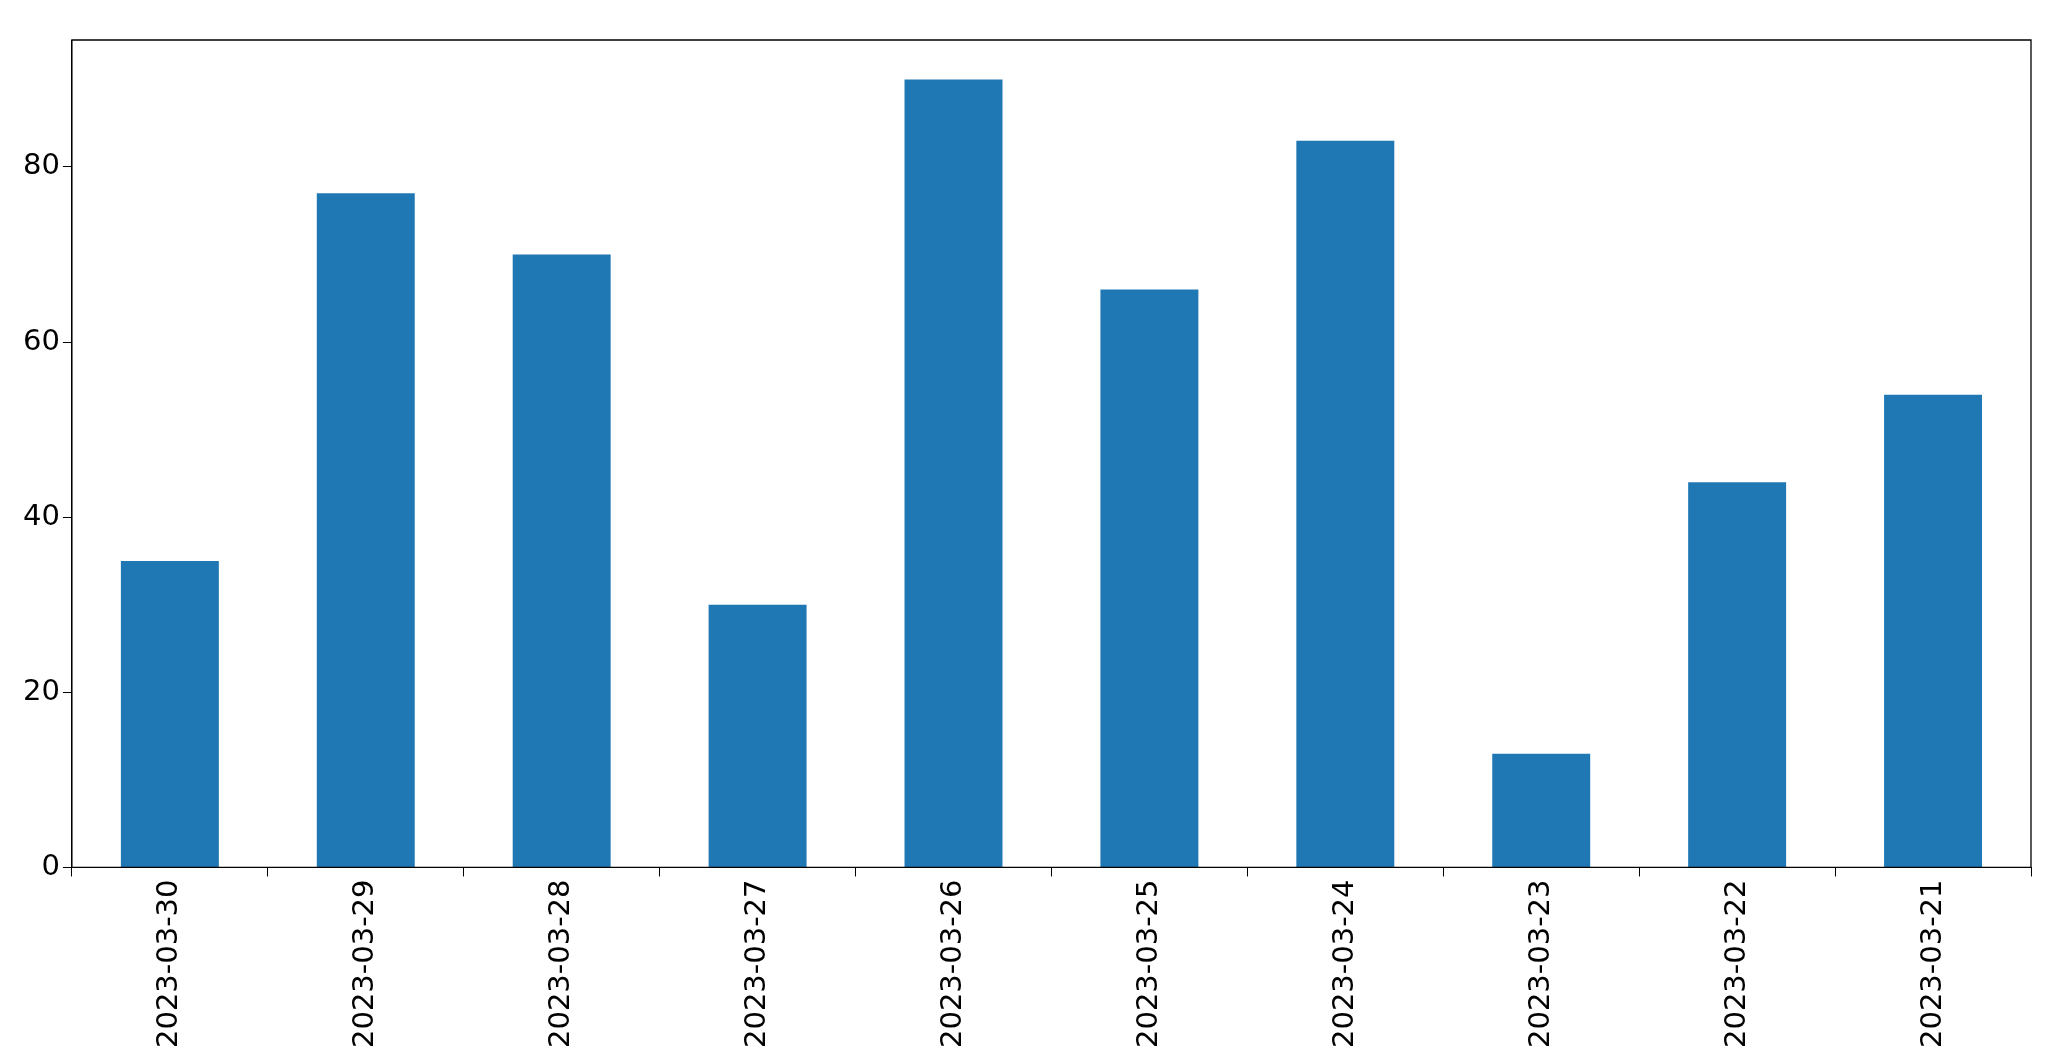 The image size is (2071, 1061). Describe the element at coordinates (1734, 964) in the screenshot. I see `x-tick-label: 2023-03-22` at that location.